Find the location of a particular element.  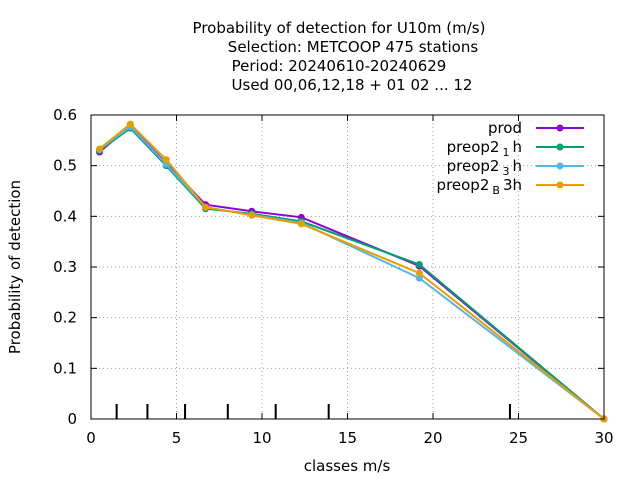

chart-title-line-1: Probability of detection for U10m (m/s) is located at coordinates (339, 28).